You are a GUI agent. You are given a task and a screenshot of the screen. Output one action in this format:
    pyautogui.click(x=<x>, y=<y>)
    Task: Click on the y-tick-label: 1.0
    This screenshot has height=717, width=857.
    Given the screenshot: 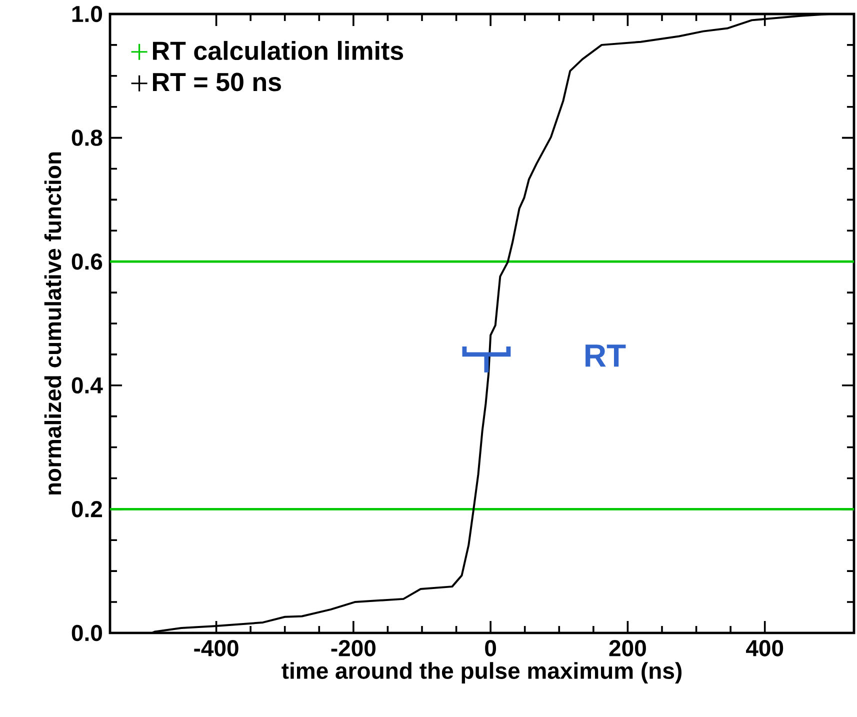 What is the action you would take?
    pyautogui.click(x=87, y=14)
    